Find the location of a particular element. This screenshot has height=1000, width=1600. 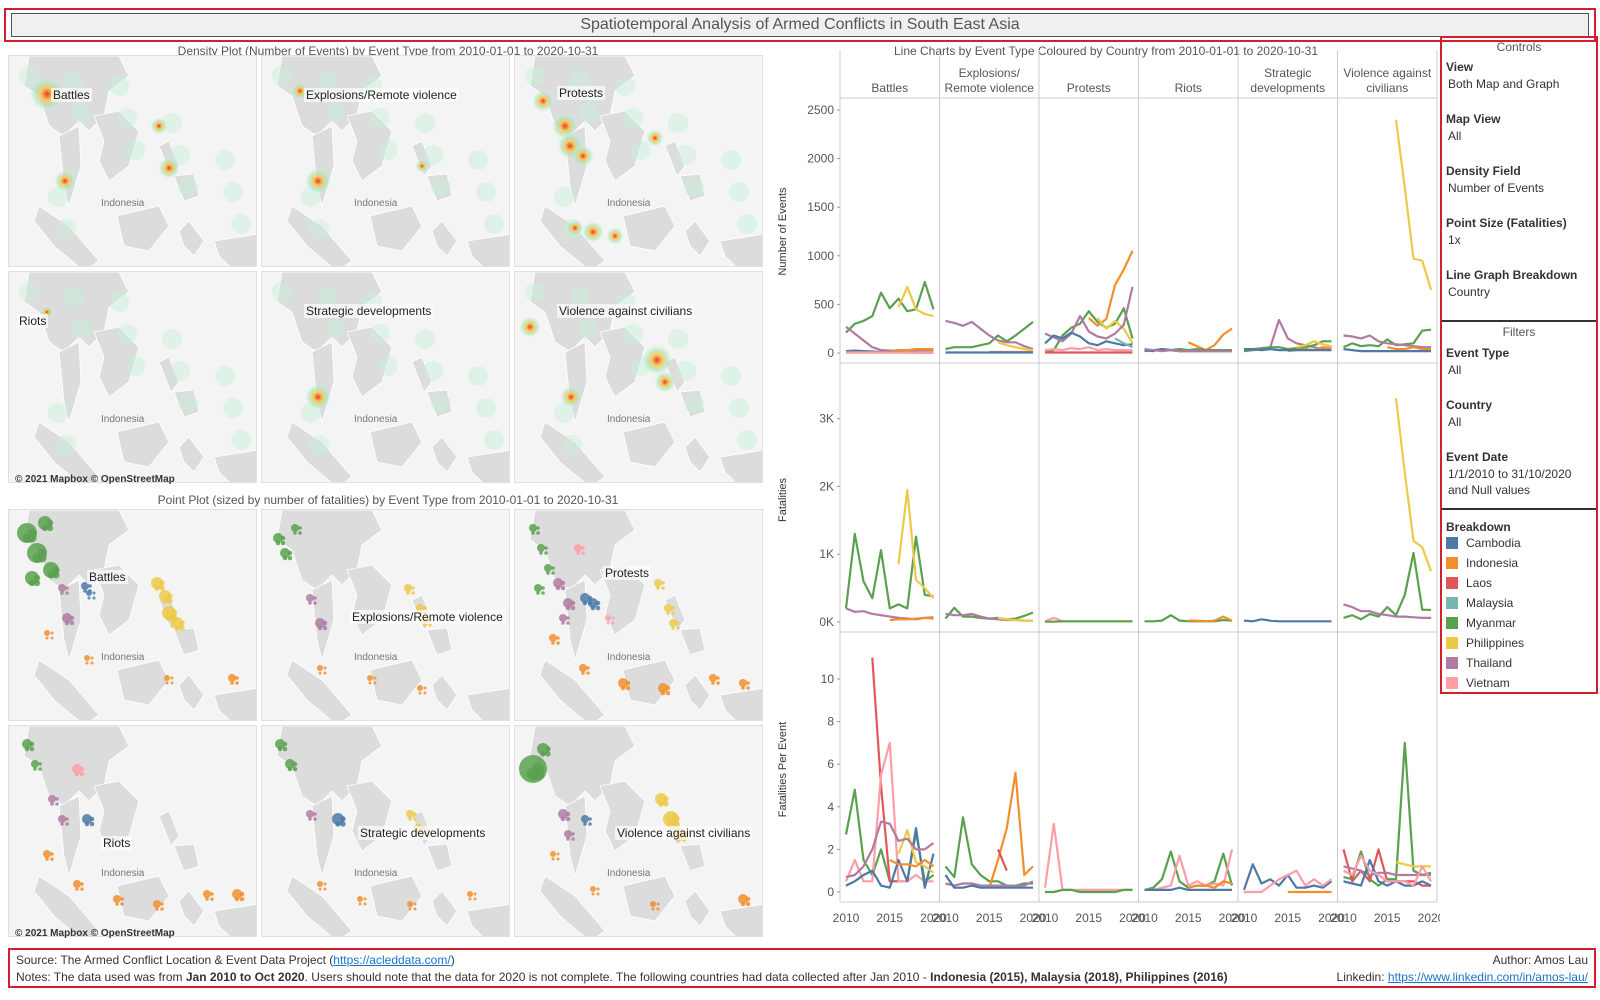

series-line-cambodia-battles is located at coordinates (890, 858).